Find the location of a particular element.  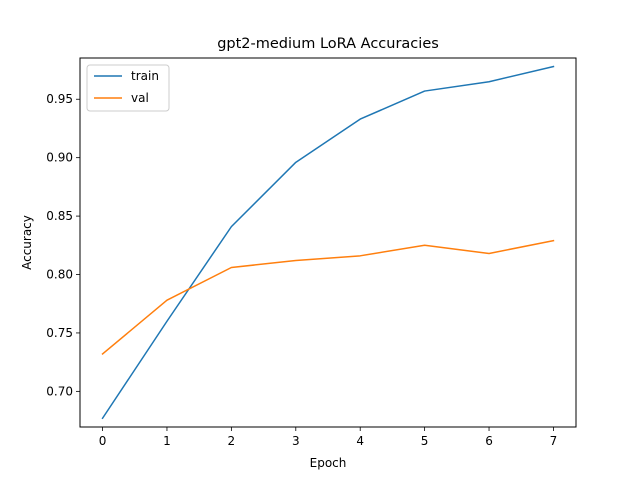

x-tick-label: 1 is located at coordinates (167, 441).